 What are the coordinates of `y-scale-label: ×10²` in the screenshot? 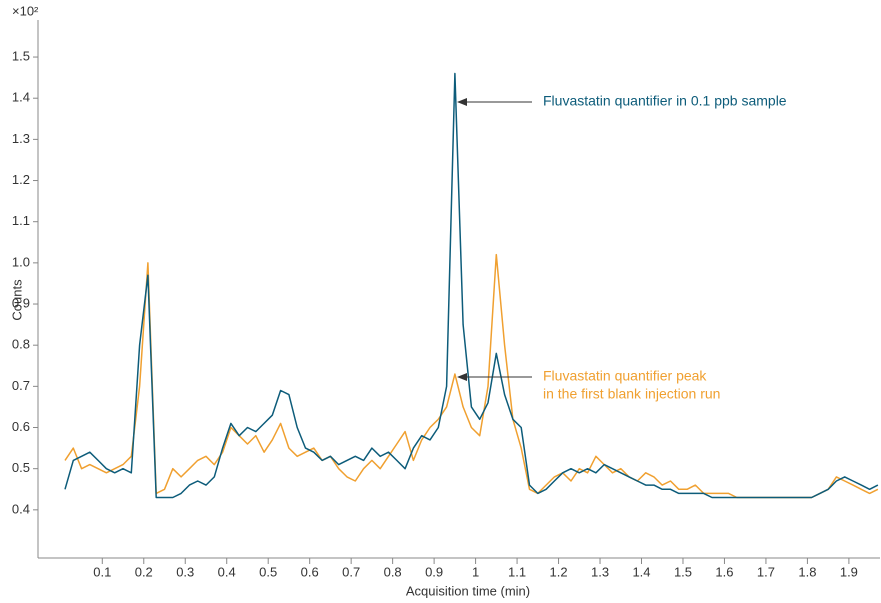 It's located at (25, 10).